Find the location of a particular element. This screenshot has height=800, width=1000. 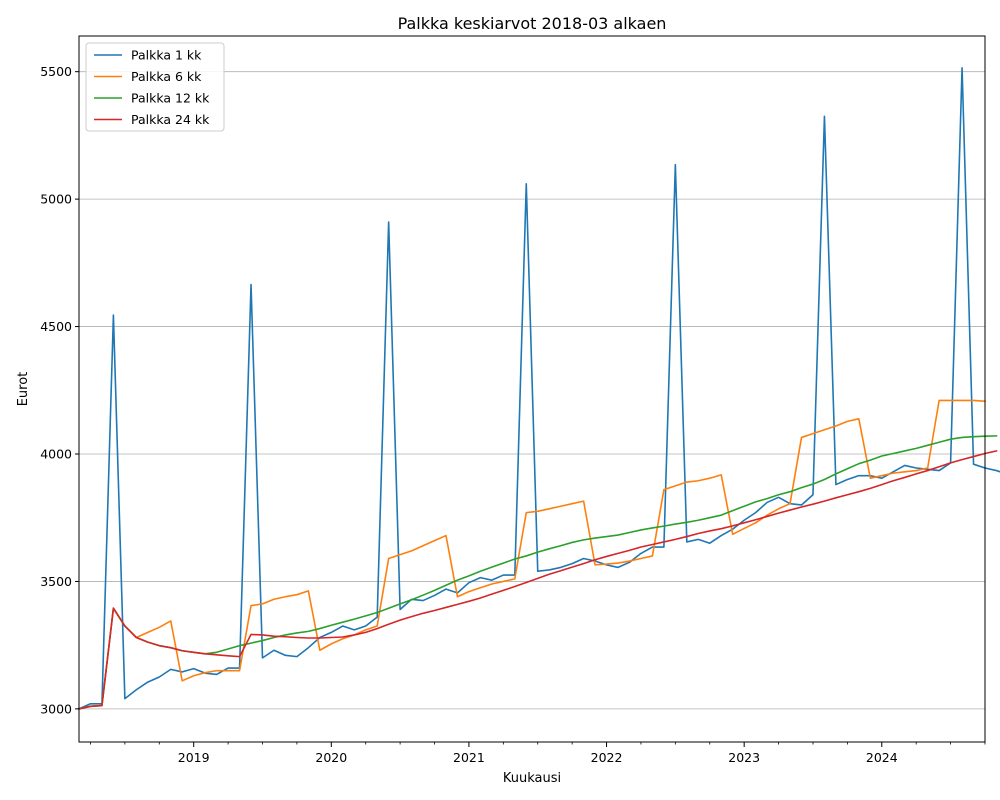

x-tick-label: 2022 is located at coordinates (607, 757).